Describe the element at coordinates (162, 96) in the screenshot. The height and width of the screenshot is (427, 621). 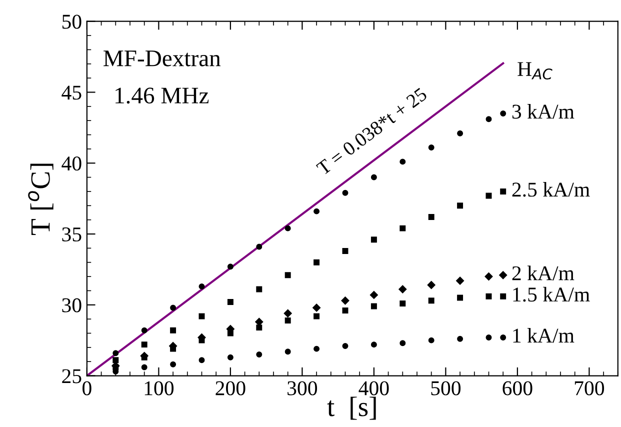
I see `annotation: 1.46 MHz` at that location.